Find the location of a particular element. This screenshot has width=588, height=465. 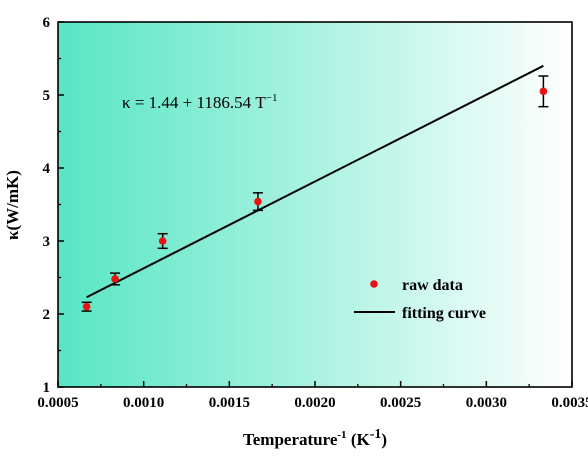

x-tick-label: 0.0035 is located at coordinates (569, 403).